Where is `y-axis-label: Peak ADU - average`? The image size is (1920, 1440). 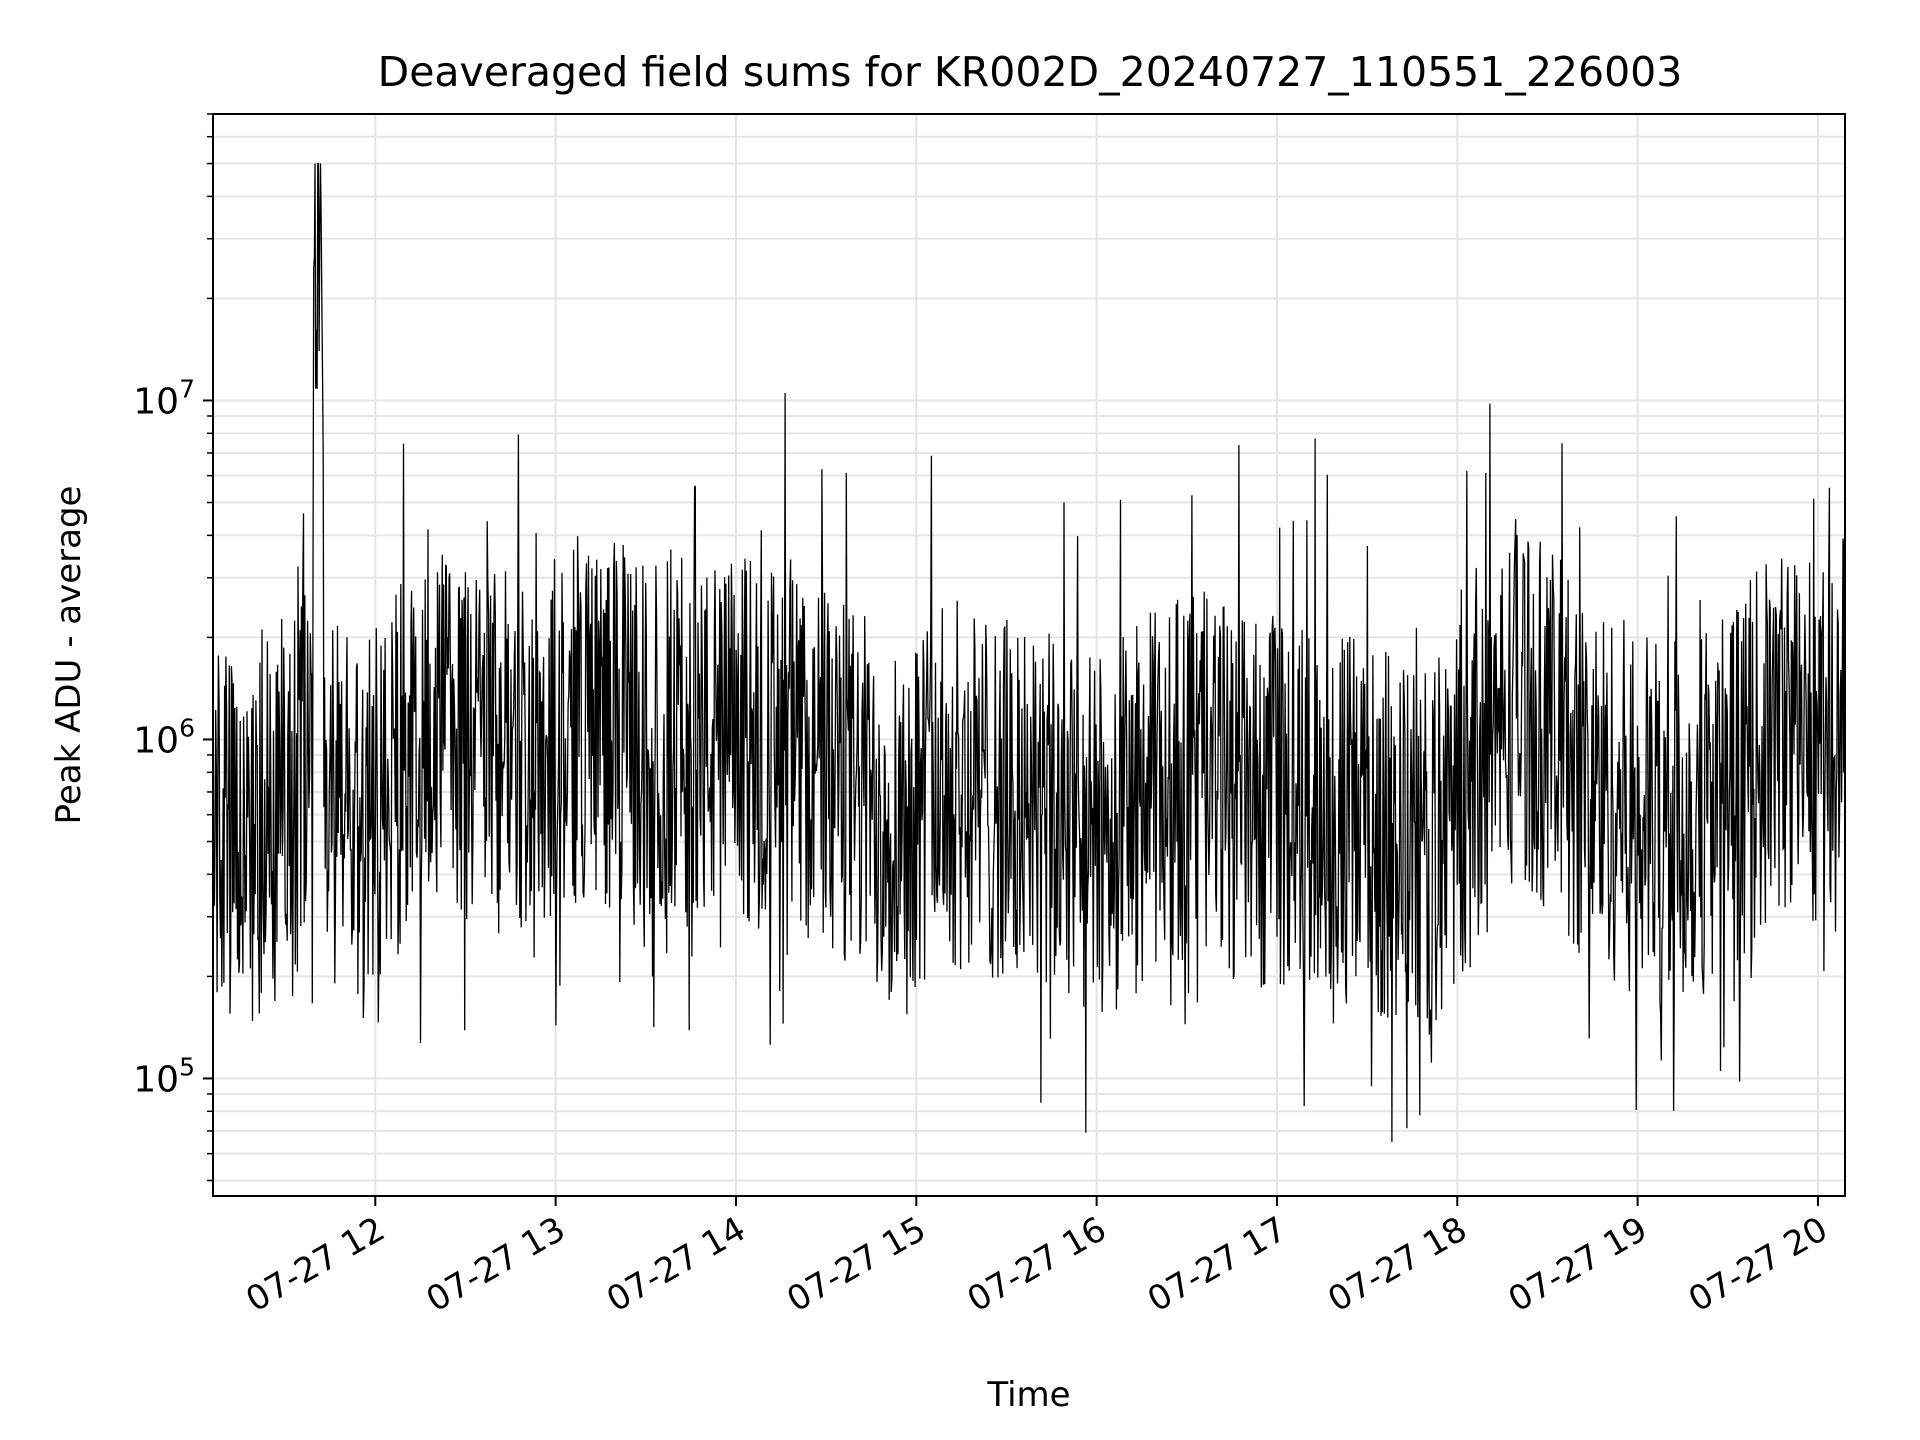 y-axis-label: Peak ADU - average is located at coordinates (69, 655).